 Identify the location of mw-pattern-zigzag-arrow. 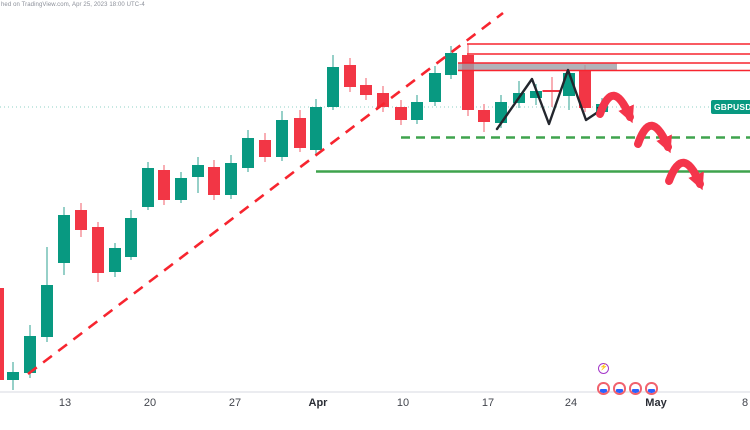
(551, 99).